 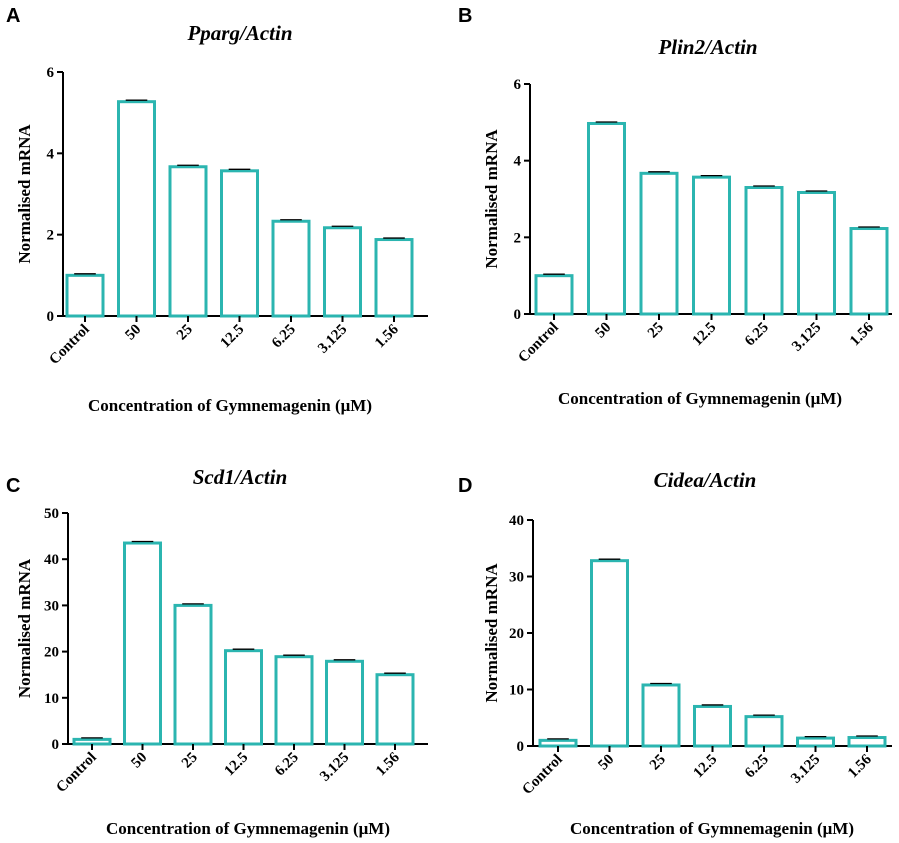 What do you see at coordinates (240, 477) in the screenshot?
I see `chart-title: Scd1/Actin` at bounding box center [240, 477].